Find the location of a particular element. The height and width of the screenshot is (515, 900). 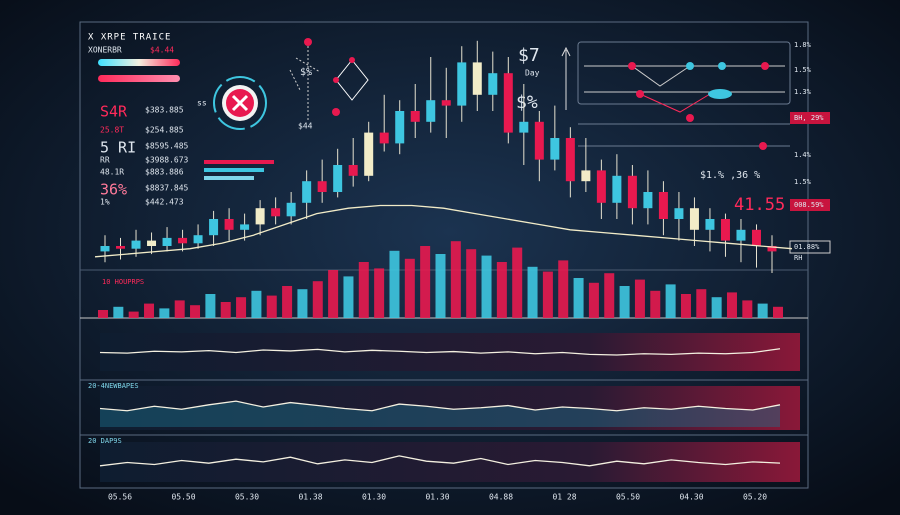

axis-label: 1.8% is located at coordinates (803, 45).